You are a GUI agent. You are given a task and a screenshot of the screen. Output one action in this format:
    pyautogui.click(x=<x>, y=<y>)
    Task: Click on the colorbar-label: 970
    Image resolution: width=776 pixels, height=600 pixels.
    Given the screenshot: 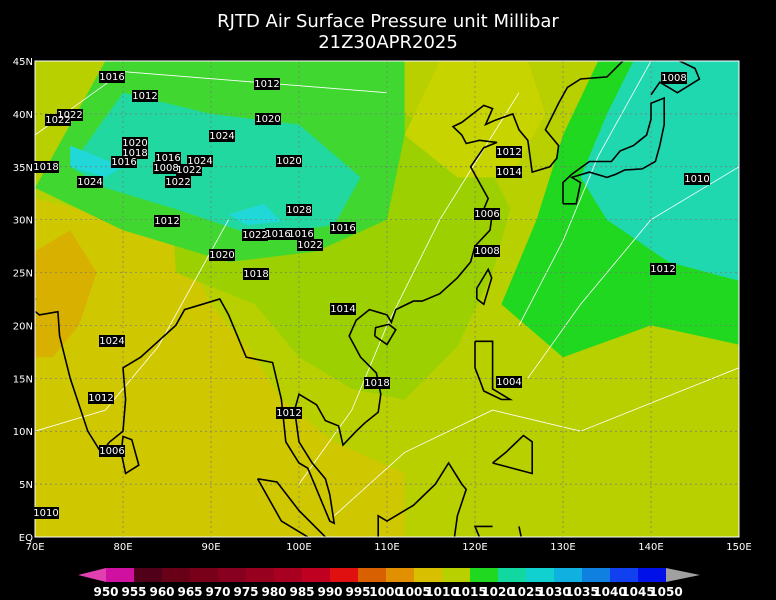 What is the action you would take?
    pyautogui.click(x=217, y=592)
    